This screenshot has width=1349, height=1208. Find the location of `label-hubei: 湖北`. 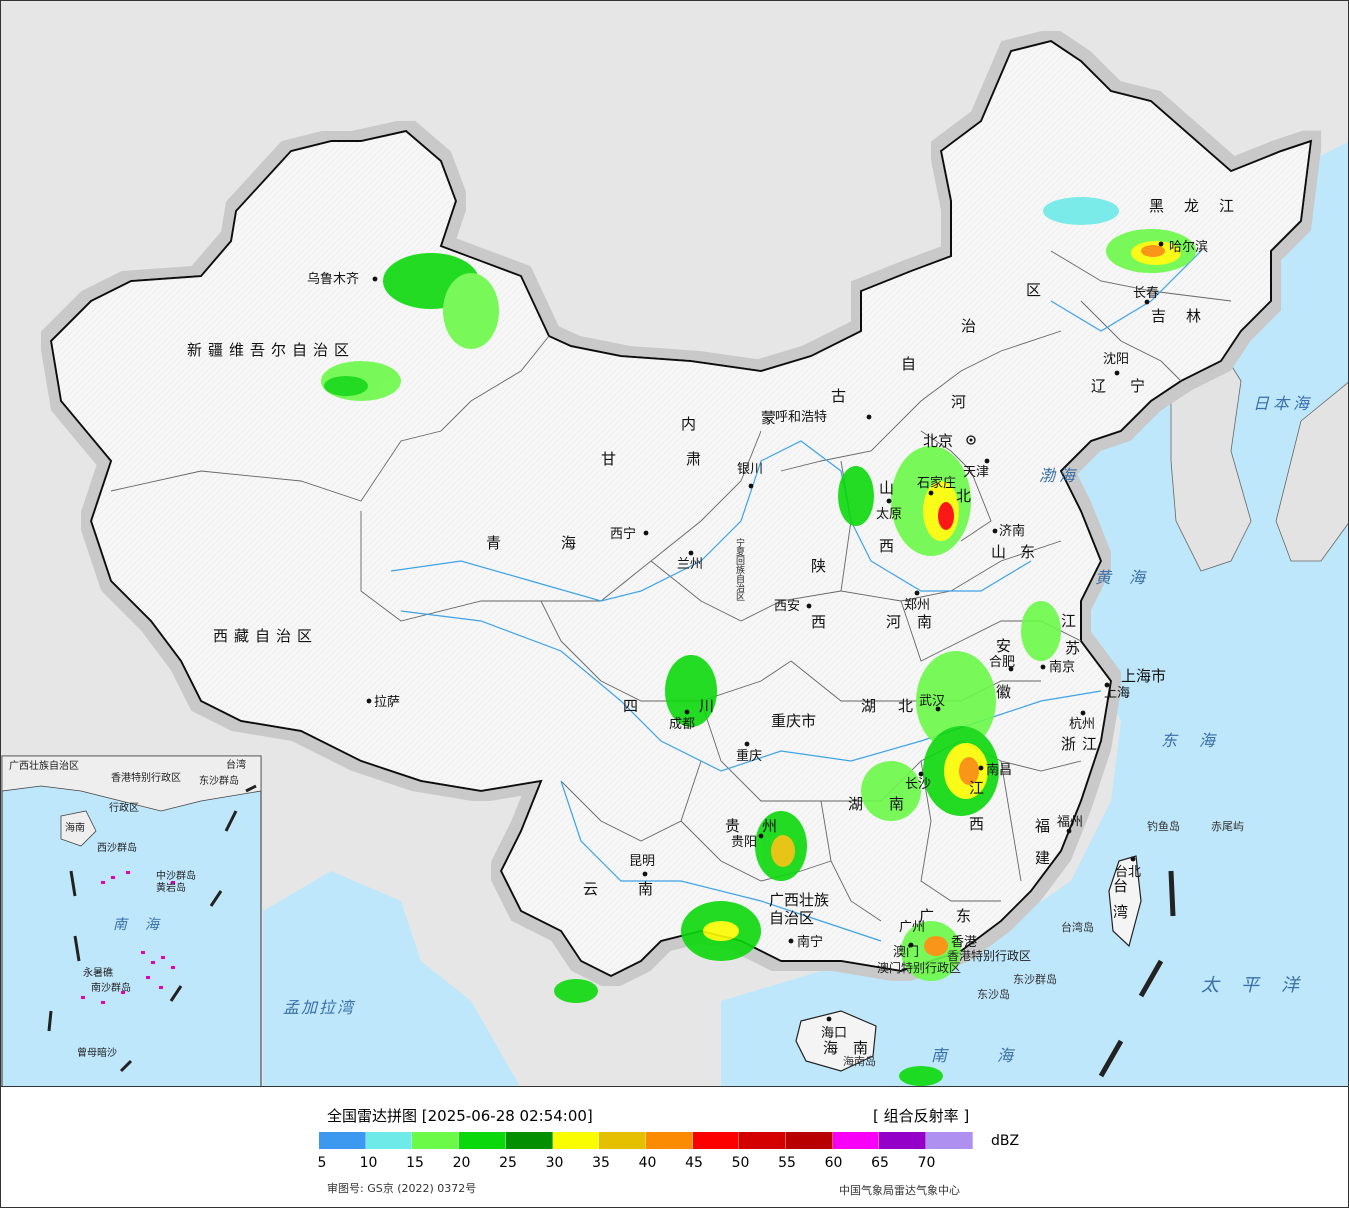

label-hubei: 湖北 is located at coordinates (898, 706).